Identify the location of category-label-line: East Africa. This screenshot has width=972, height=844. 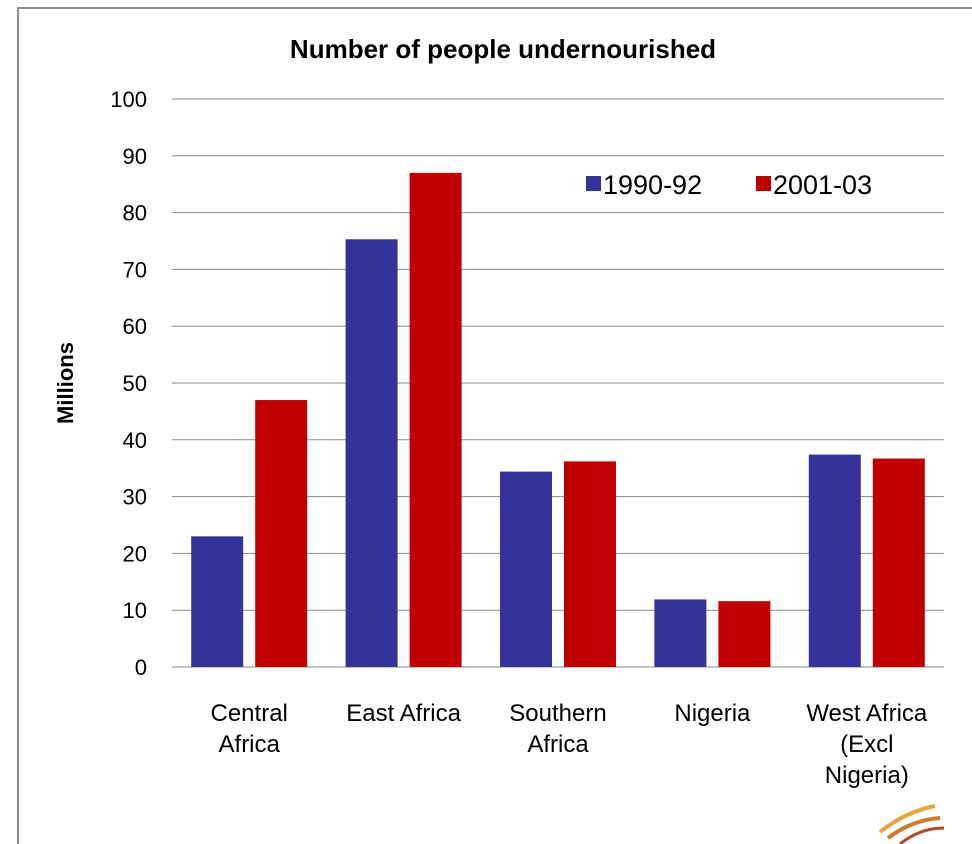
(403, 713).